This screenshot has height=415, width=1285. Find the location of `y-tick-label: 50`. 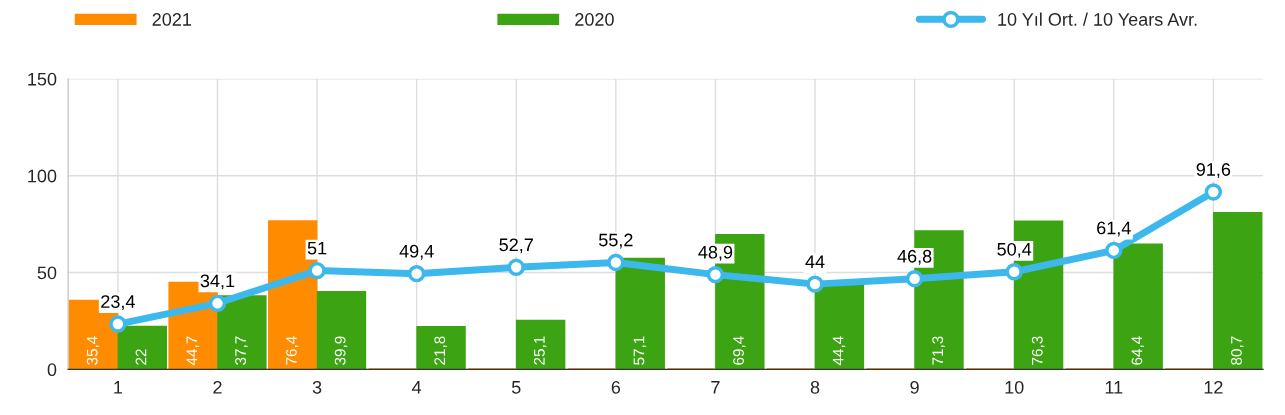

y-tick-label: 50 is located at coordinates (47, 273).